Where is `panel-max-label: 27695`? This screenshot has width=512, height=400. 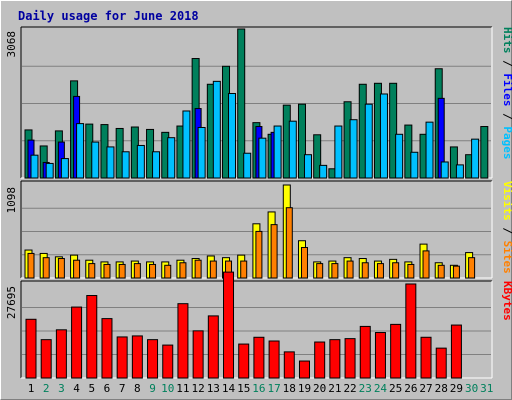
panel-max-label: 27695 is located at coordinates (11, 302).